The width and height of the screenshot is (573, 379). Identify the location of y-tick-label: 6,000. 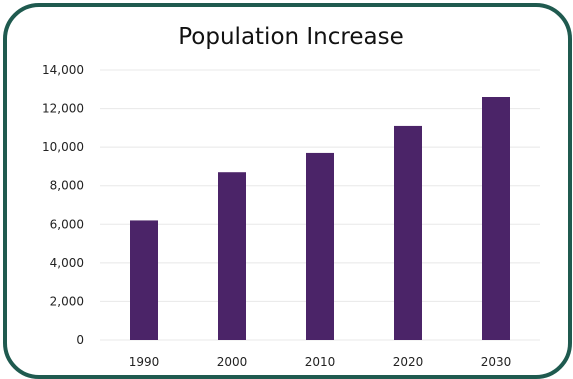
(67, 224).